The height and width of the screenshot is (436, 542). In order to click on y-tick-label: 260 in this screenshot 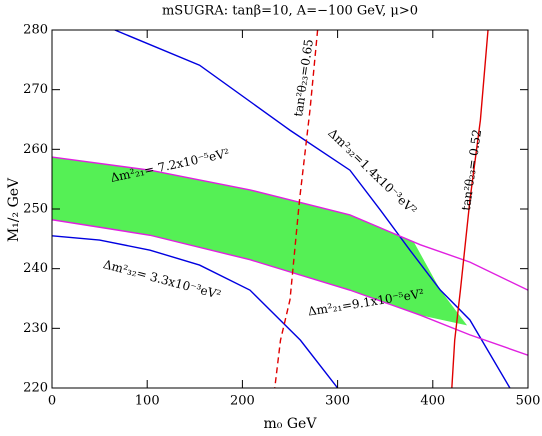, I will do `click(35, 149)`.